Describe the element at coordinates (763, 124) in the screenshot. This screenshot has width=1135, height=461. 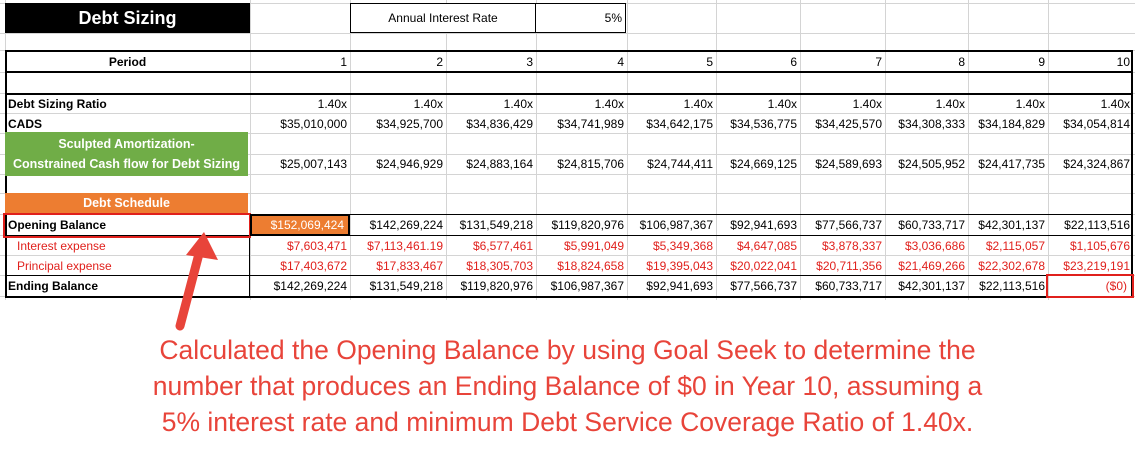
I see `cads-cell-6: $34,536,775` at that location.